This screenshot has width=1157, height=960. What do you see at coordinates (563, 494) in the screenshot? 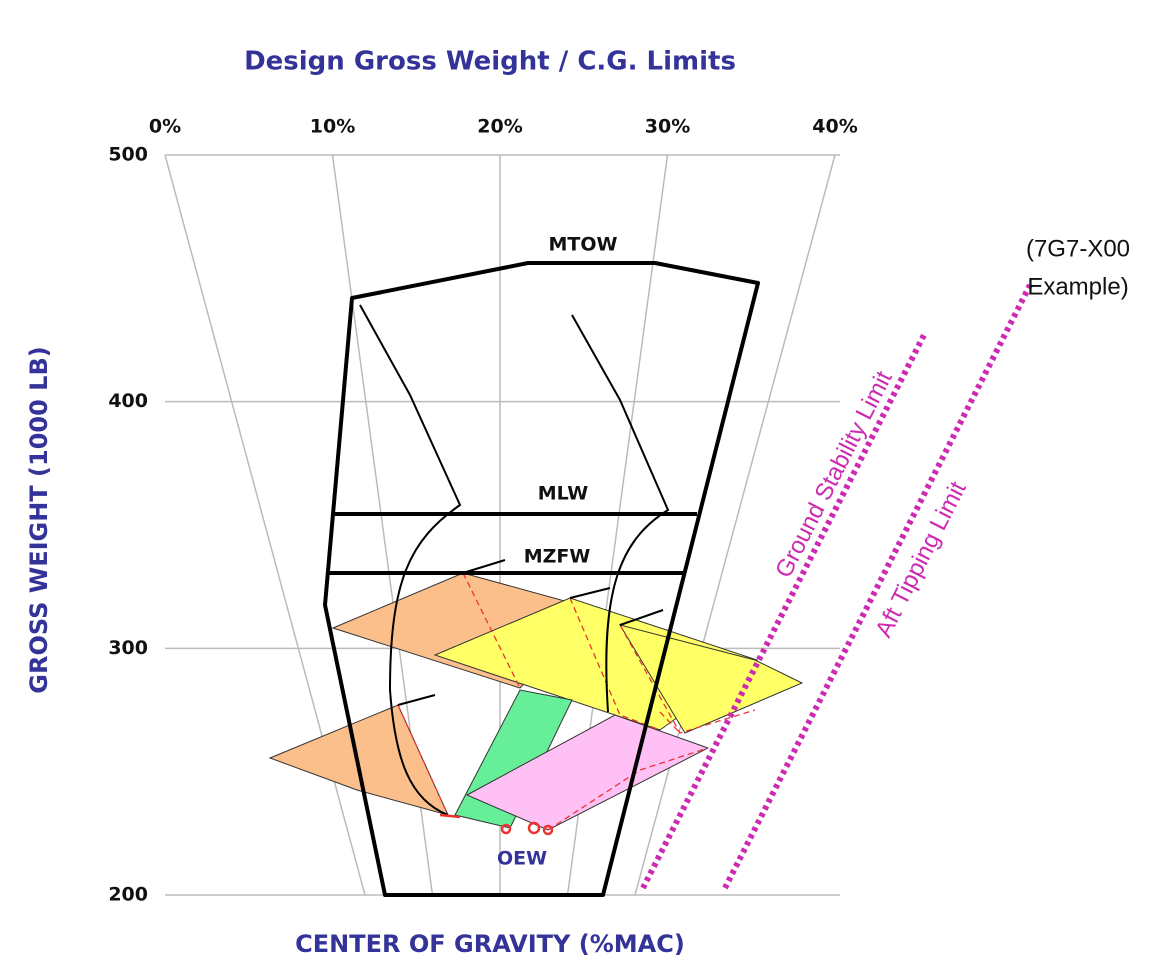
I see `mlw-label: MLW` at bounding box center [563, 494].